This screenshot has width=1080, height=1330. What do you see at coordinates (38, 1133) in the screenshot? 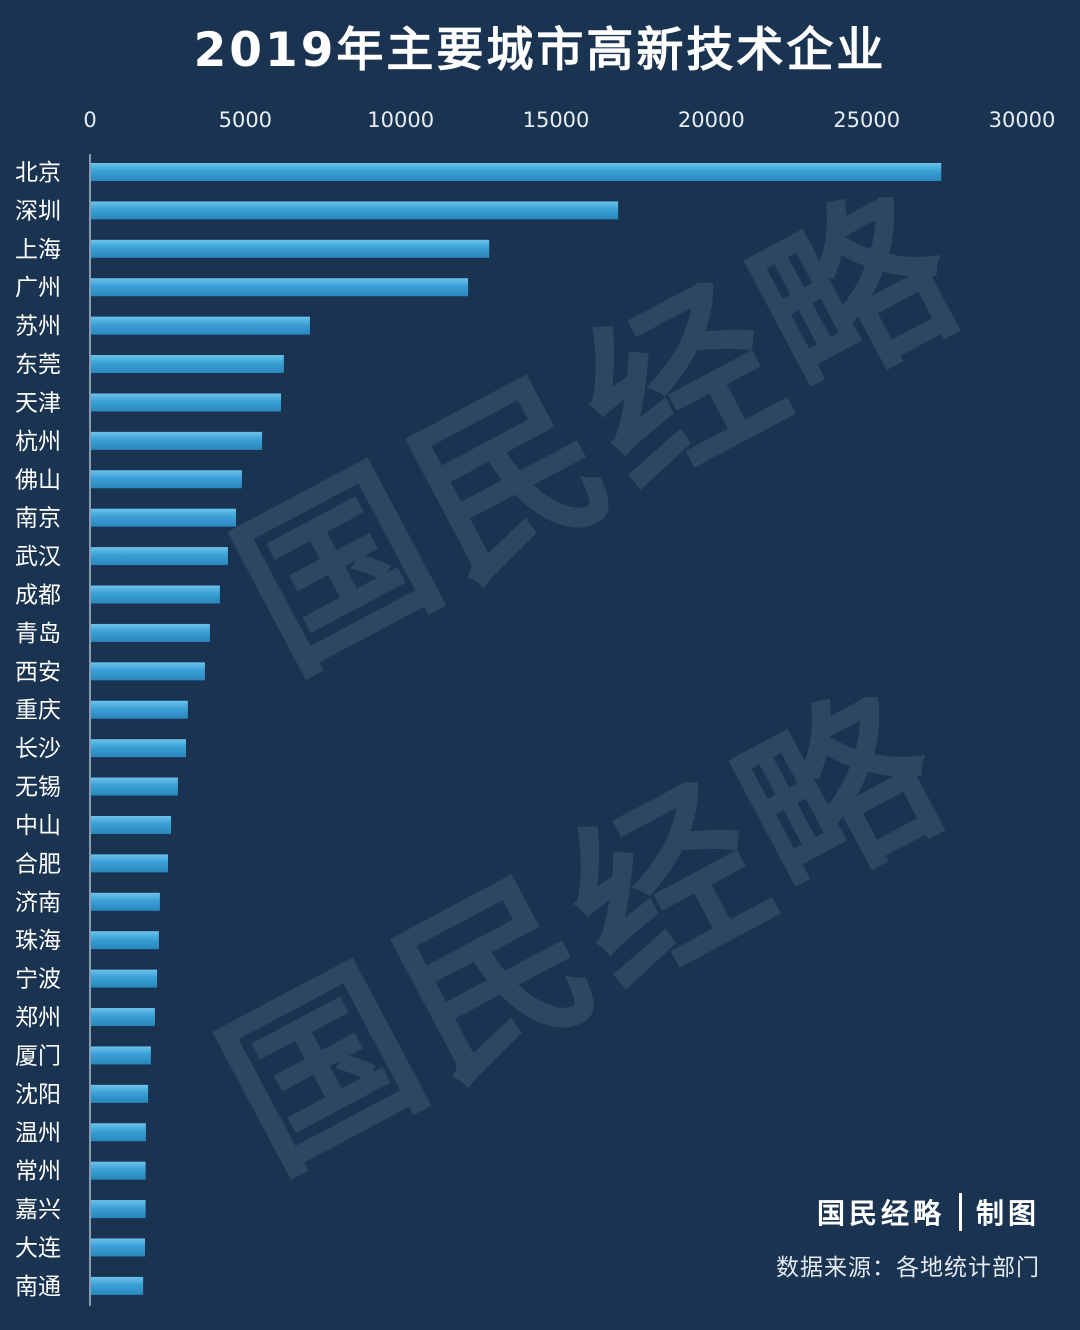
I see `category-label: 温州` at bounding box center [38, 1133].